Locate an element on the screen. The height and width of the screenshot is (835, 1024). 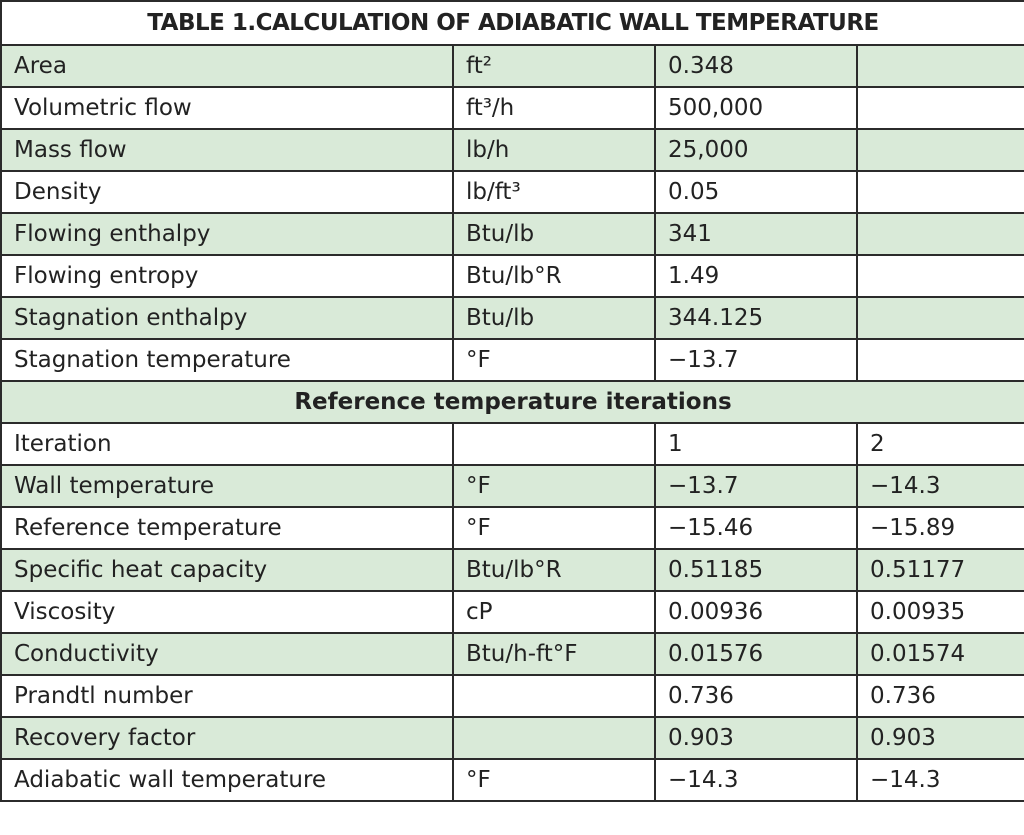
table-row: Wall temperature °F −13.7 −14.3 is located at coordinates (512, 486).